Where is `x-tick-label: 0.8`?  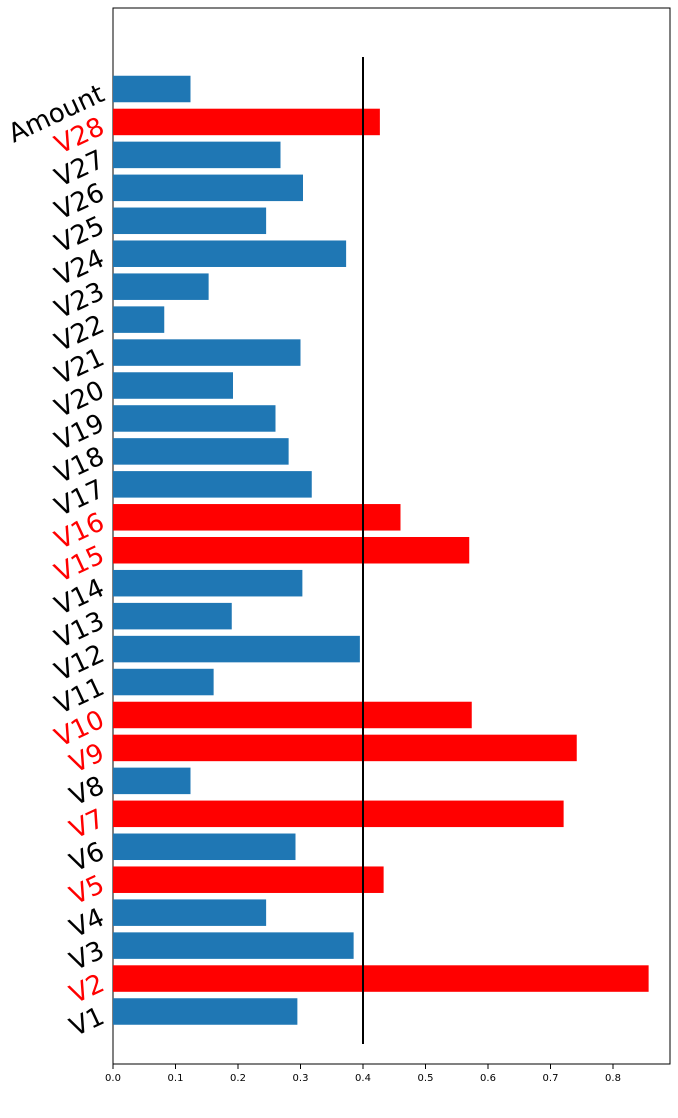
x-tick-label: 0.8 is located at coordinates (613, 1078).